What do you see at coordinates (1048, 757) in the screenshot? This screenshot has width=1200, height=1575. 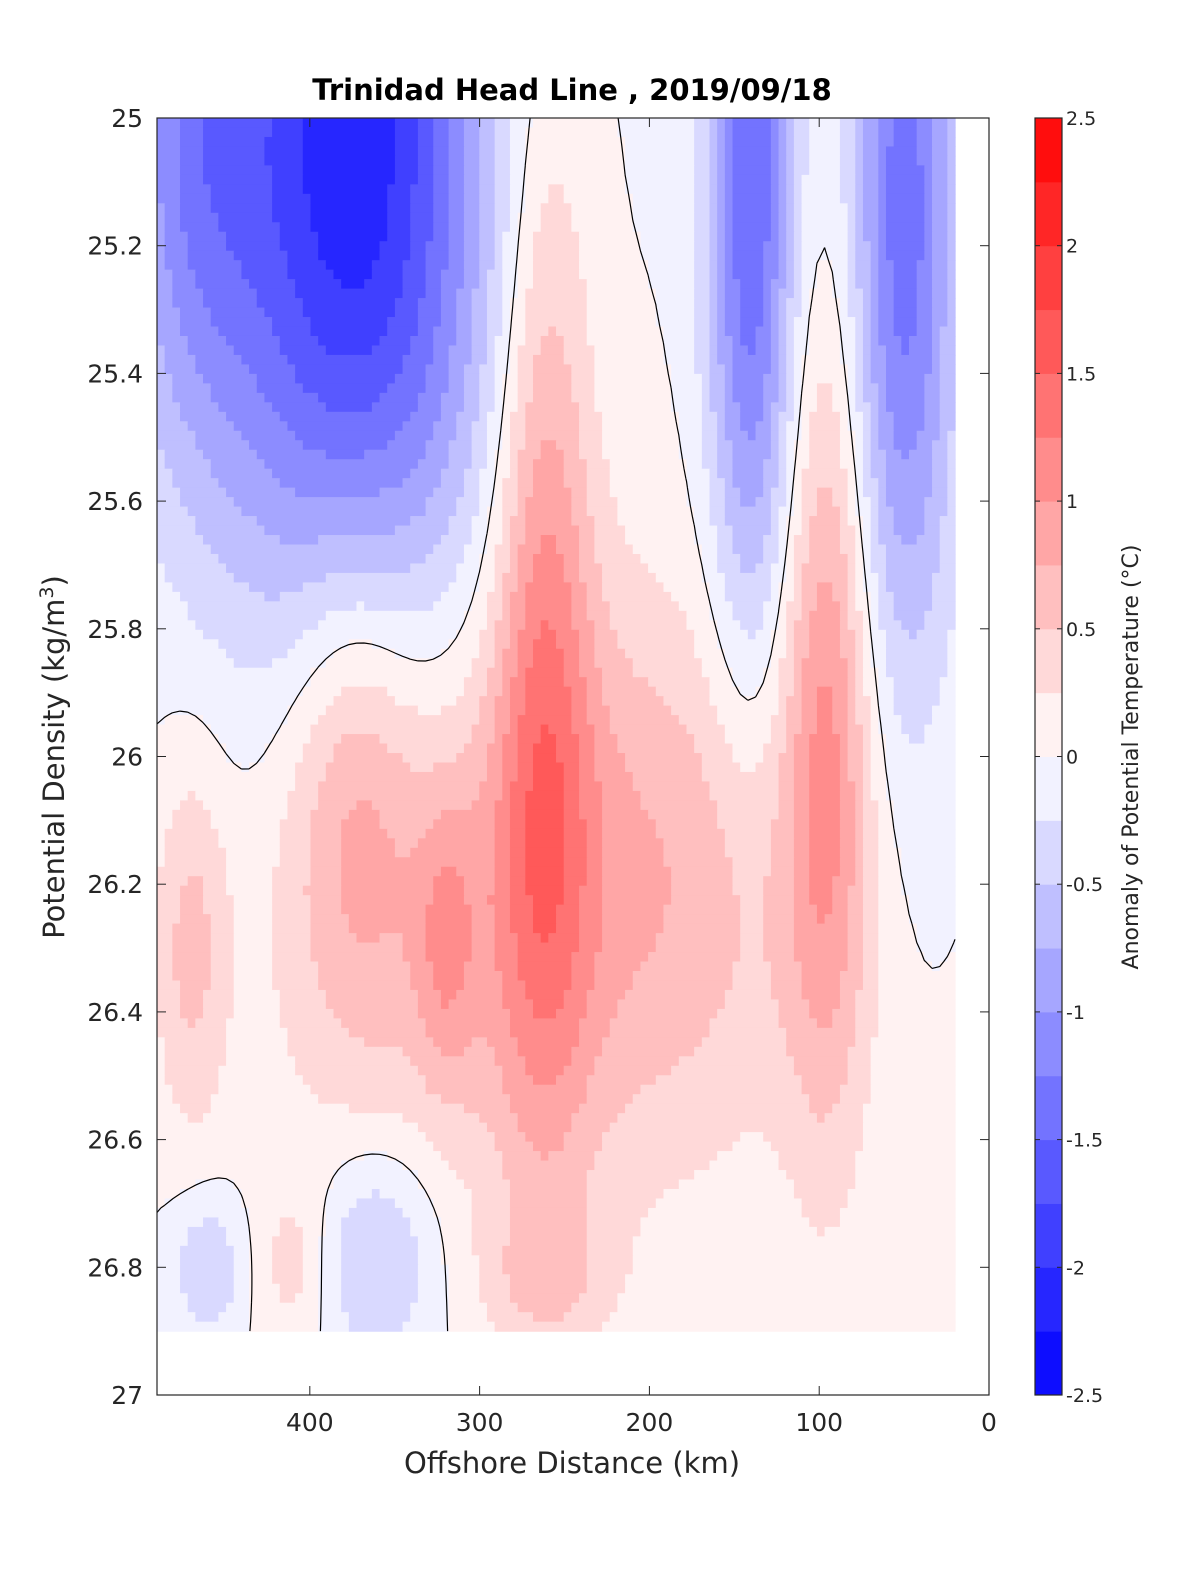 I see `colorbar-swatches` at bounding box center [1048, 757].